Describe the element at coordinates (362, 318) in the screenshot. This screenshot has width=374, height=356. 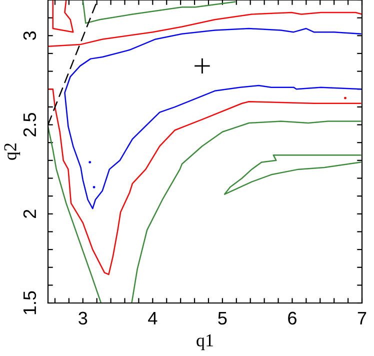
I see `x-tick-label: 7` at that location.